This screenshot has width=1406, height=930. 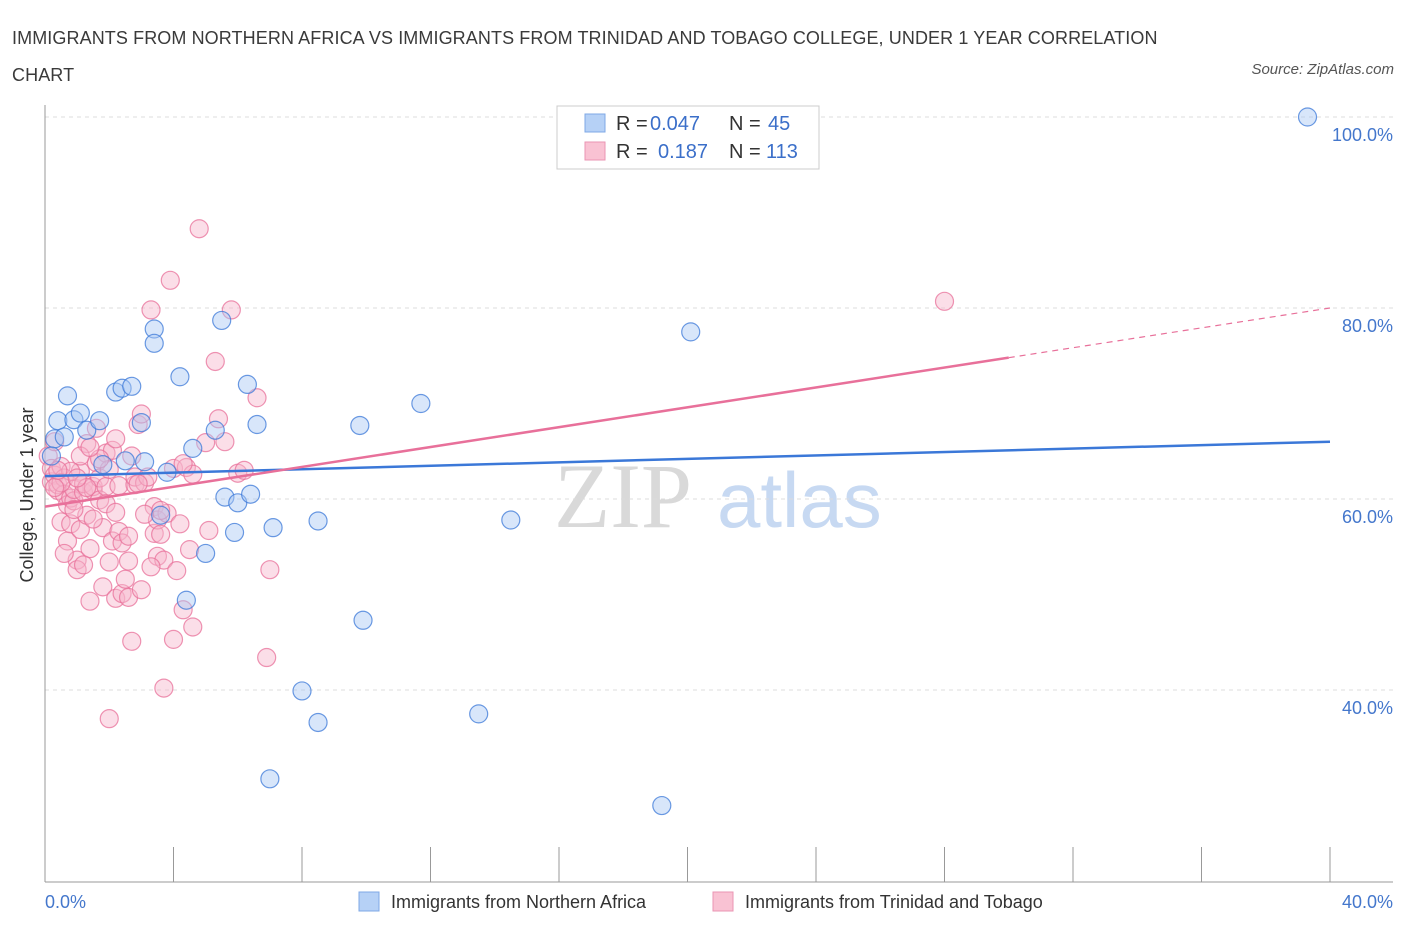 What do you see at coordinates (595, 123) in the screenshot?
I see `legend-swatch-northern-africa` at bounding box center [595, 123].